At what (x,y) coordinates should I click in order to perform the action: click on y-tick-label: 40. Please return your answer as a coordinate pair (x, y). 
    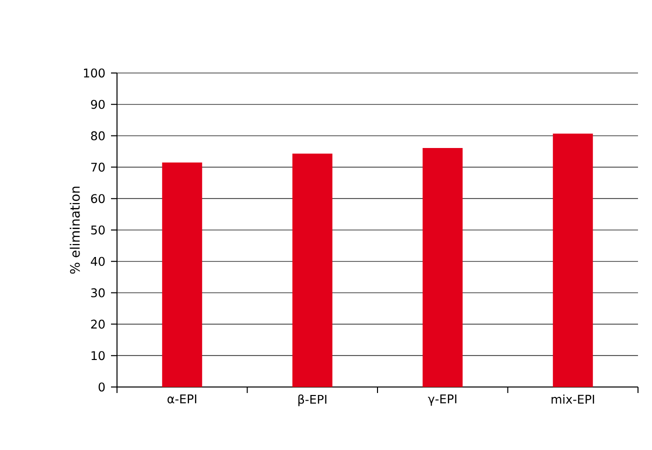
    Looking at the image, I should click on (97, 261).